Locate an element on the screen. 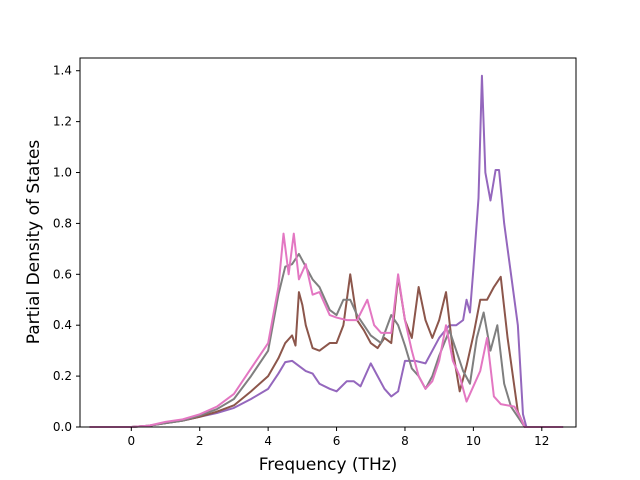 This screenshot has width=640, height=480. x-tick-label: 8 is located at coordinates (405, 441).